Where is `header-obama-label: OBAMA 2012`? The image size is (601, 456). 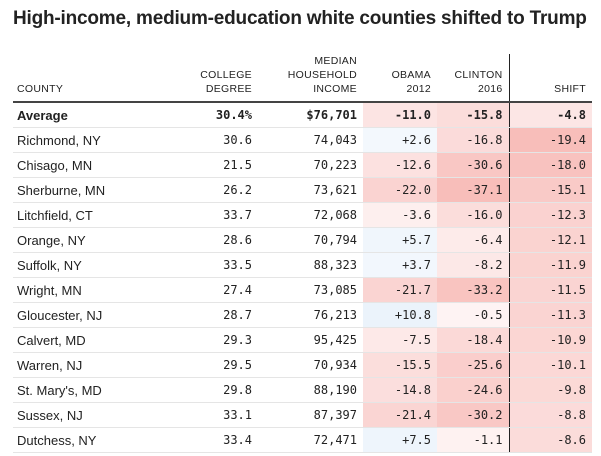
header-obama-label: OBAMA 2012 is located at coordinates (411, 82).